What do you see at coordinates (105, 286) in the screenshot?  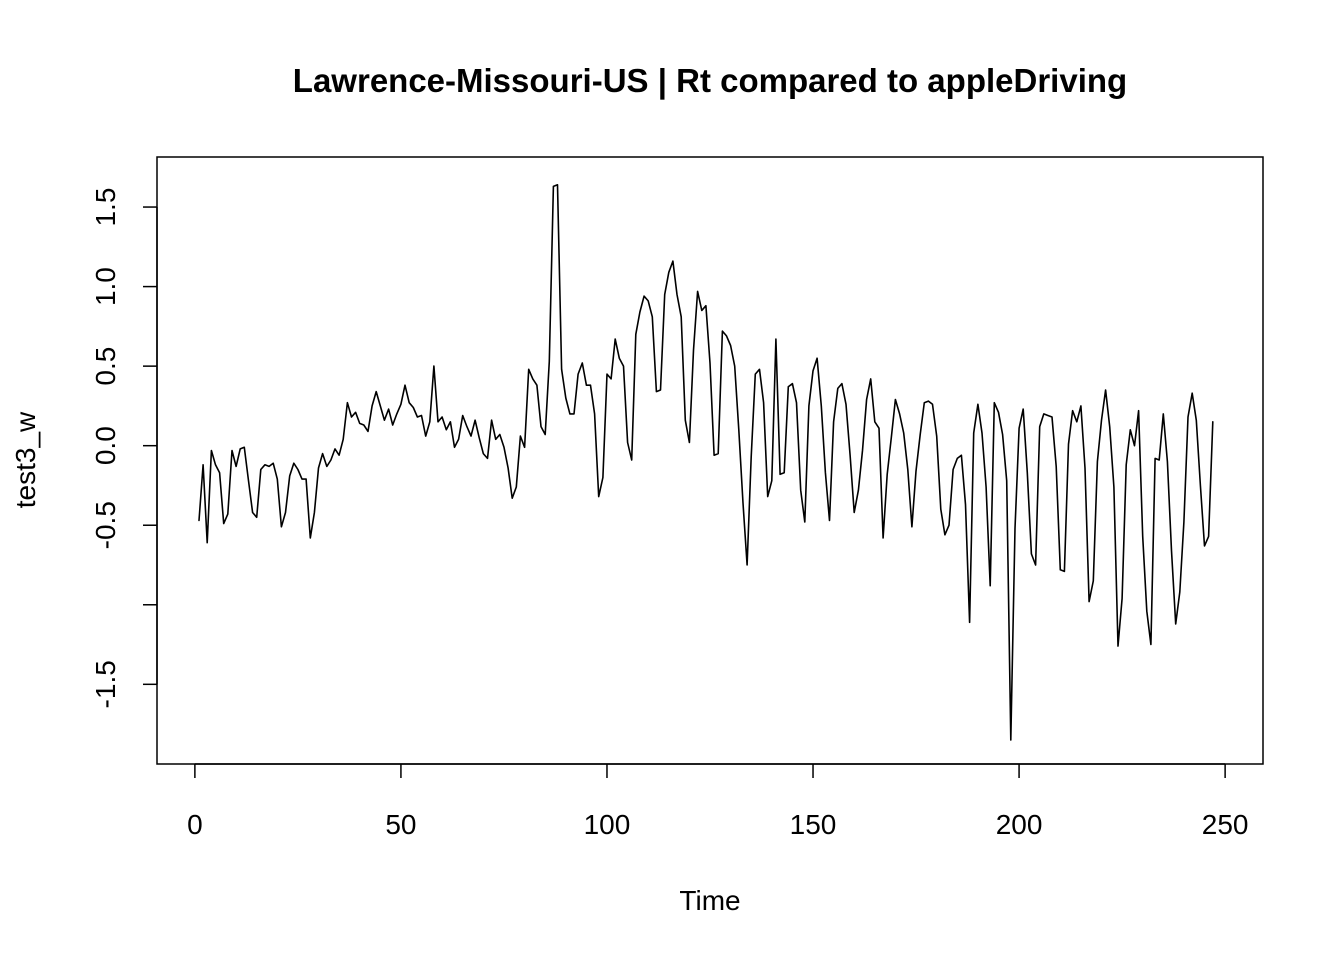 I see `y-tick-label: 1.0` at bounding box center [105, 286].